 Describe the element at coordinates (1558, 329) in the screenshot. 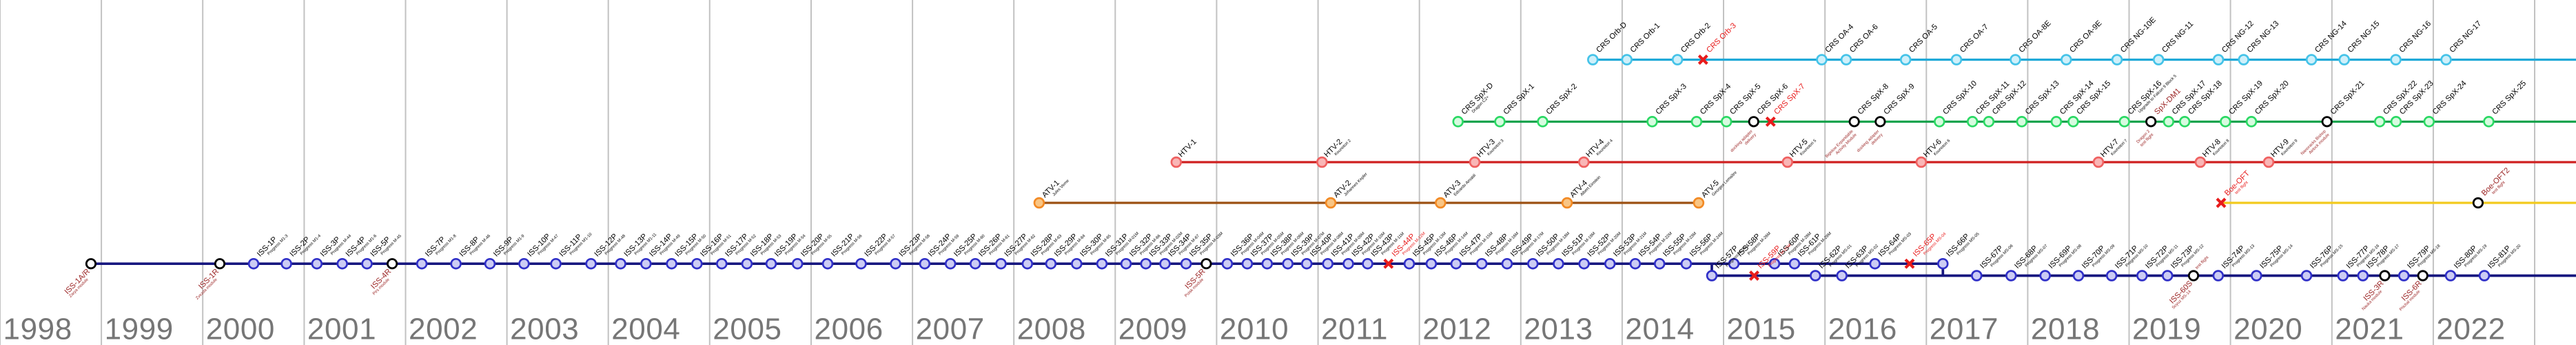

I see `svg-text: 2013` at that location.